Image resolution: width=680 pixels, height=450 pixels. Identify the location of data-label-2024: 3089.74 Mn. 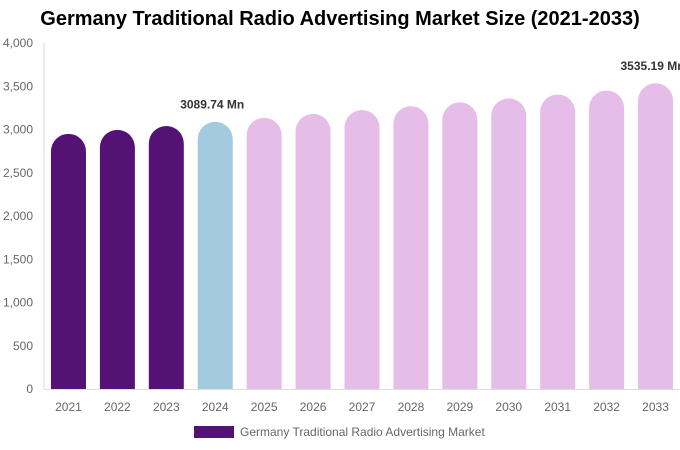
(212, 105).